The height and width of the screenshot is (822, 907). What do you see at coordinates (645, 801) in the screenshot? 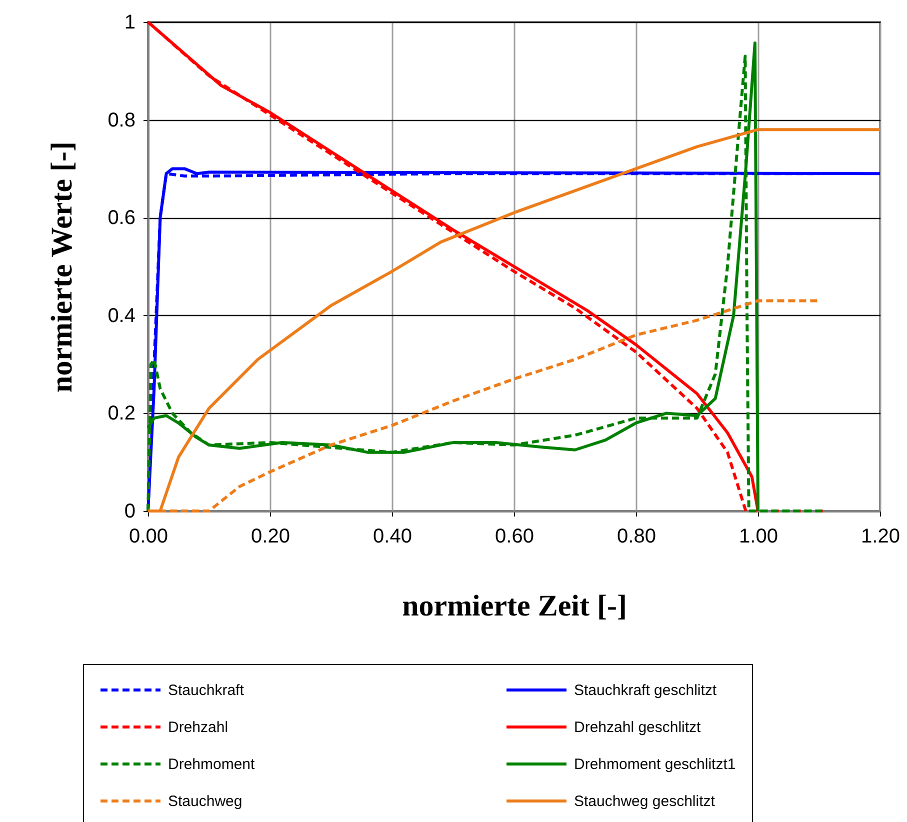
I see `legend-label: Stauchweg geschlitzt` at bounding box center [645, 801].